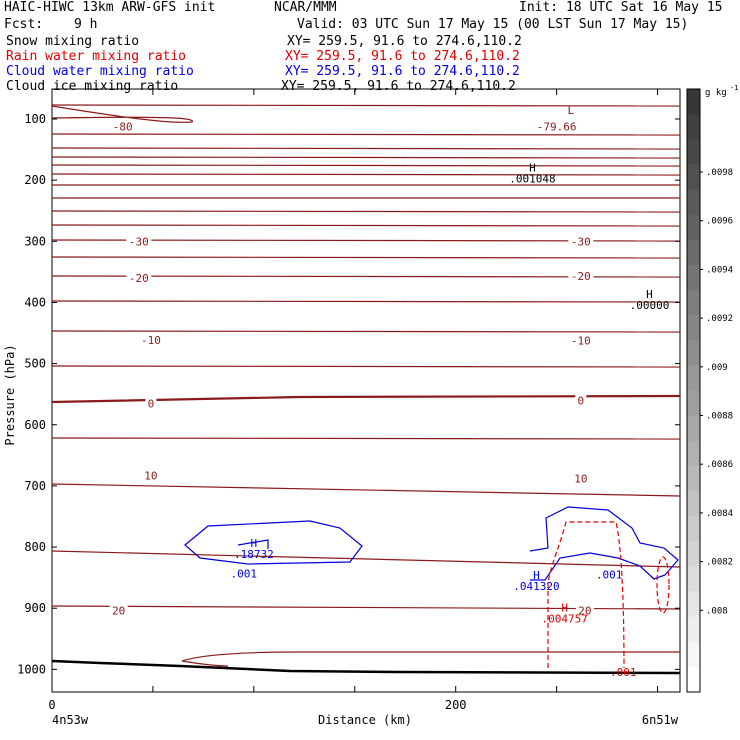 The image size is (740, 740). I want to click on field-cloudwater-xy: XY= 259.5, 91.6 to 274.6,110.2, so click(402, 71).